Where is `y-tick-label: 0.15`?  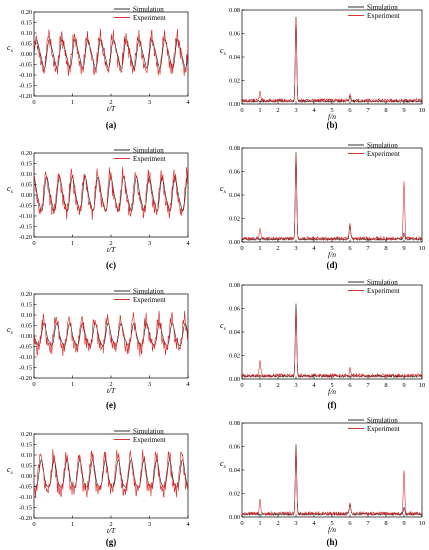
y-tick-label: 0.15 is located at coordinates (26, 23).